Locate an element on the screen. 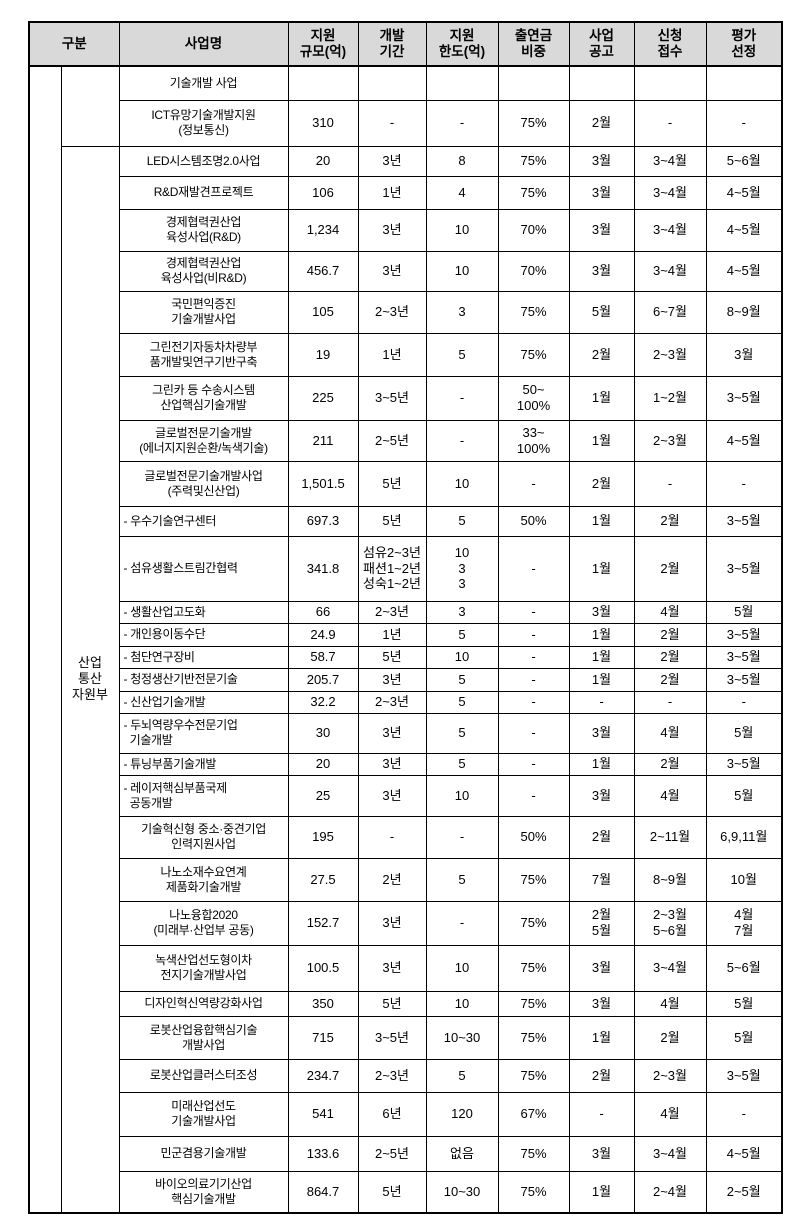 The width and height of the screenshot is (803, 1231). cell-name: 민군겸용기술개발 is located at coordinates (203, 1153).